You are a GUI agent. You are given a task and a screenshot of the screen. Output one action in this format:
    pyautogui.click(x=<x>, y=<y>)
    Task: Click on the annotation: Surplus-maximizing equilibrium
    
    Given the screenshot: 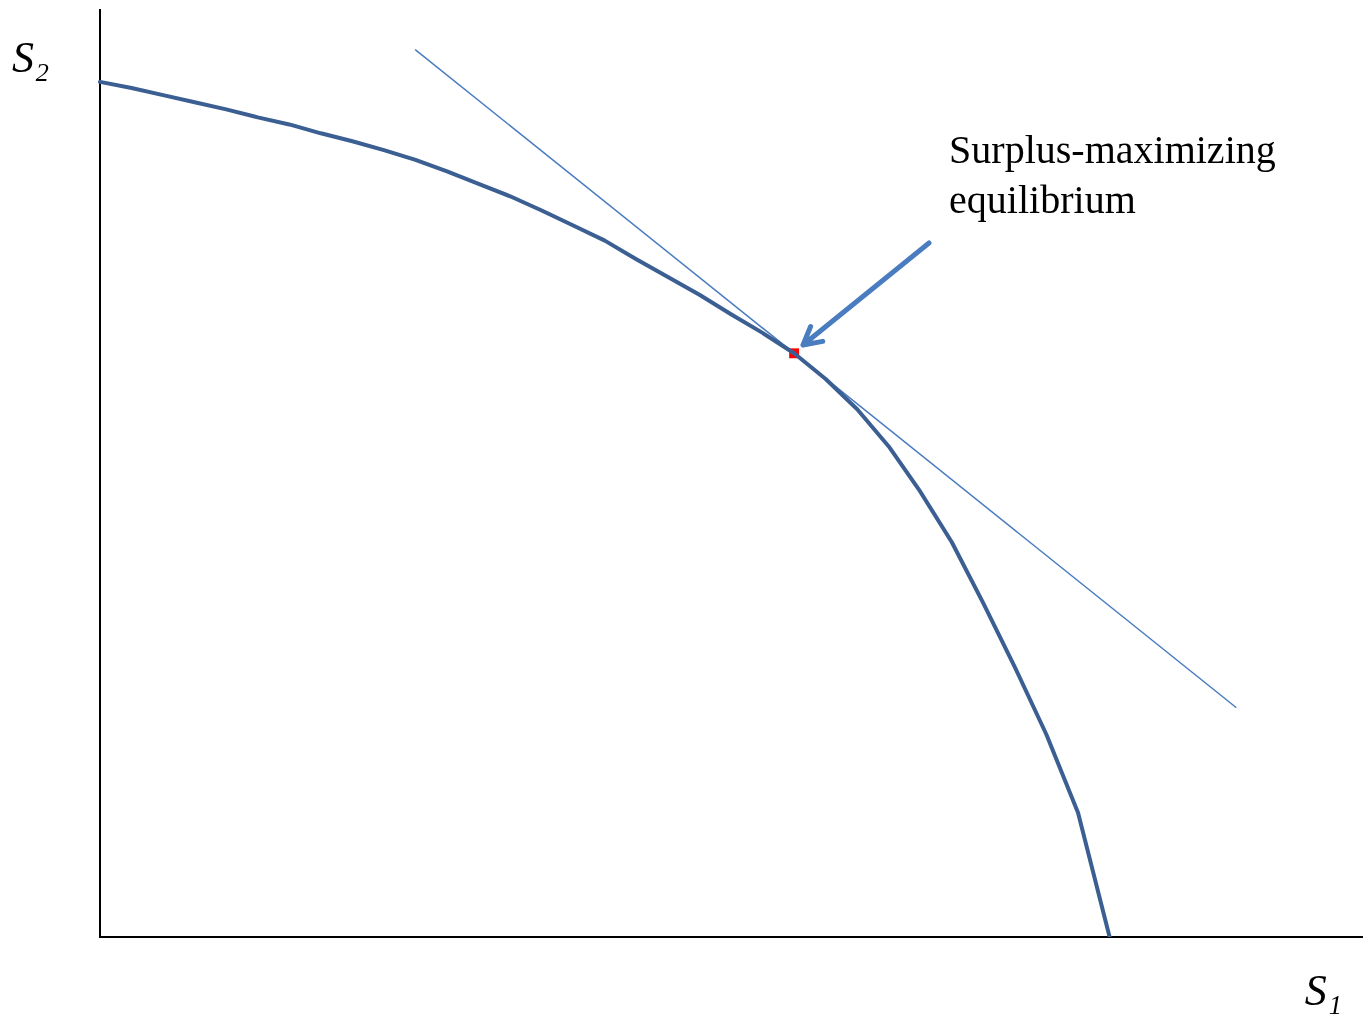 What is the action you would take?
    pyautogui.click(x=1112, y=175)
    